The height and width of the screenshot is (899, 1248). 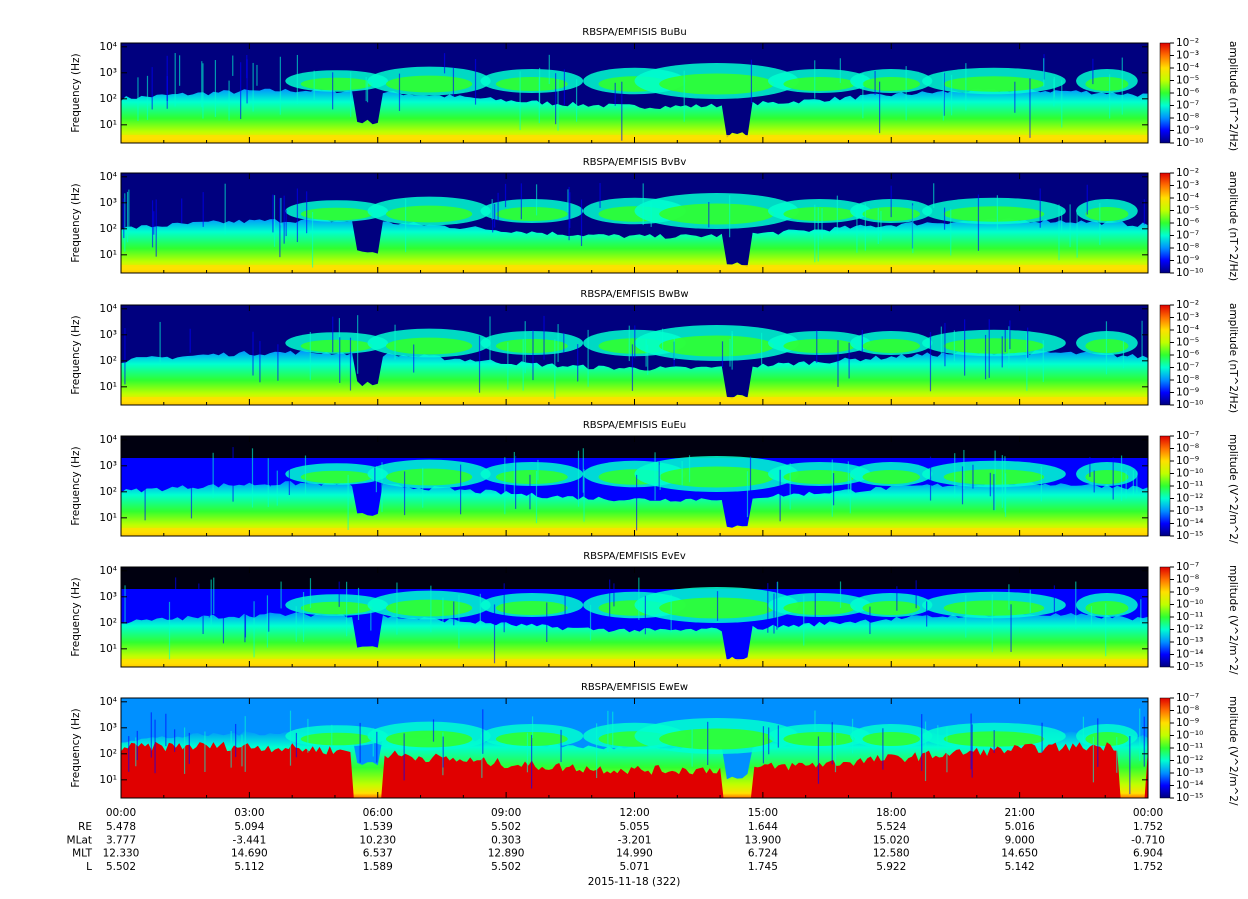 I want to click on colorbar-tick-label: 10⁻¹⁵, so click(x=1189, y=667).